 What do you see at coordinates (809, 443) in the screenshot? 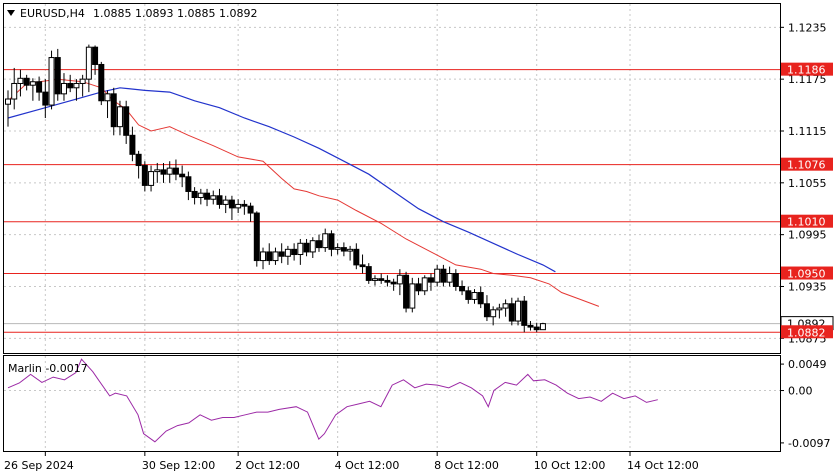
I see `indicator-tick-label: -0.0097` at bounding box center [809, 443].